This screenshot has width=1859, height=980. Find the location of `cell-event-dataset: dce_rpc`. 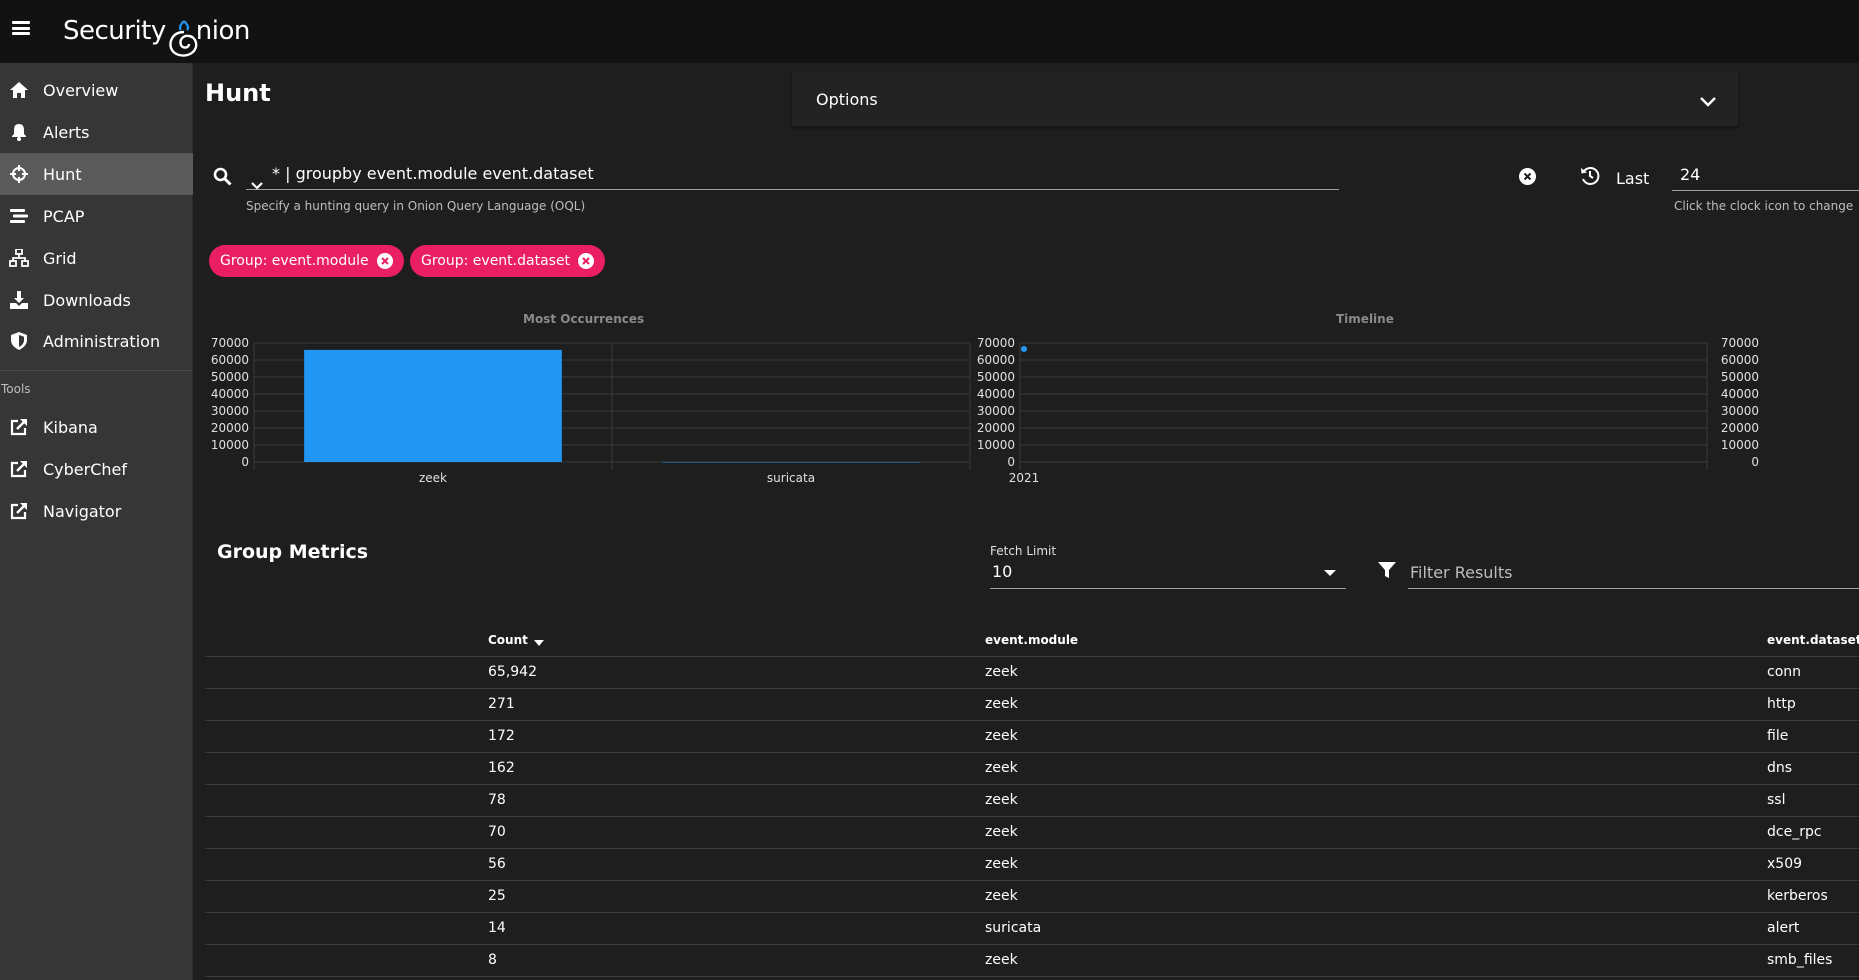

cell-event-dataset: dce_rpc is located at coordinates (1794, 832).